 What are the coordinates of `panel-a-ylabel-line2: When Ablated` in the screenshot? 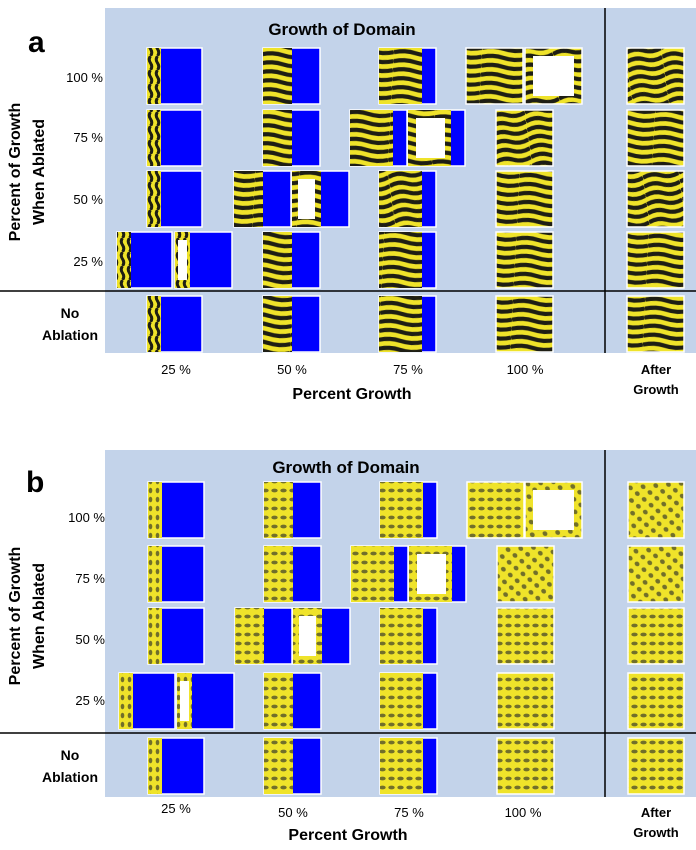 It's located at (39, 172).